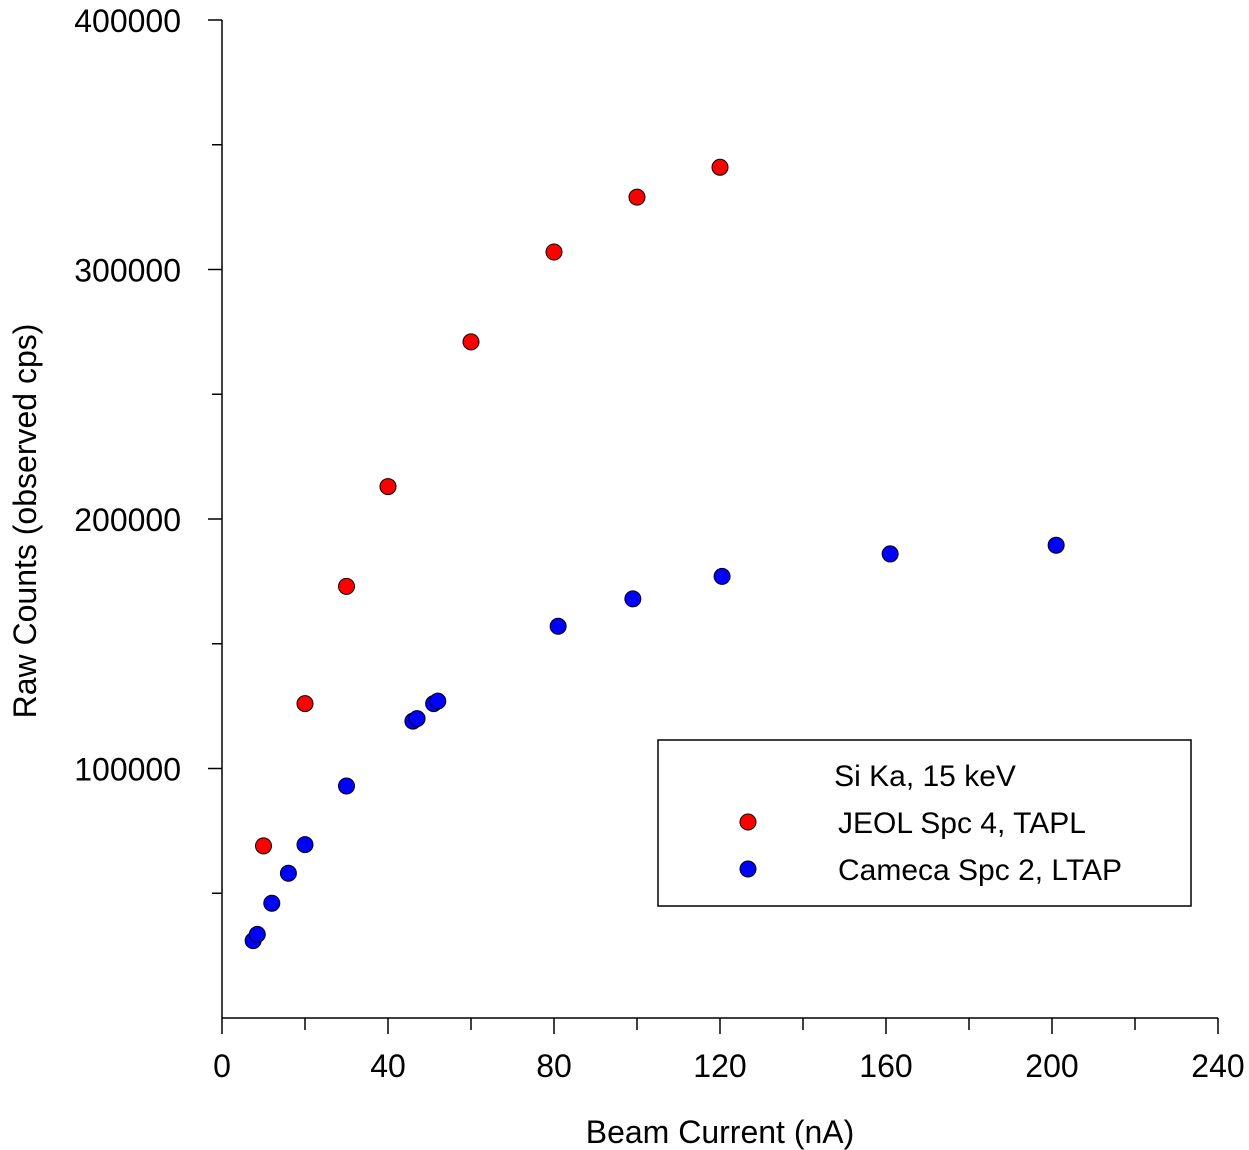 This screenshot has width=1249, height=1150. I want to click on x-axis-title: Beam Current (nA), so click(720, 1132).